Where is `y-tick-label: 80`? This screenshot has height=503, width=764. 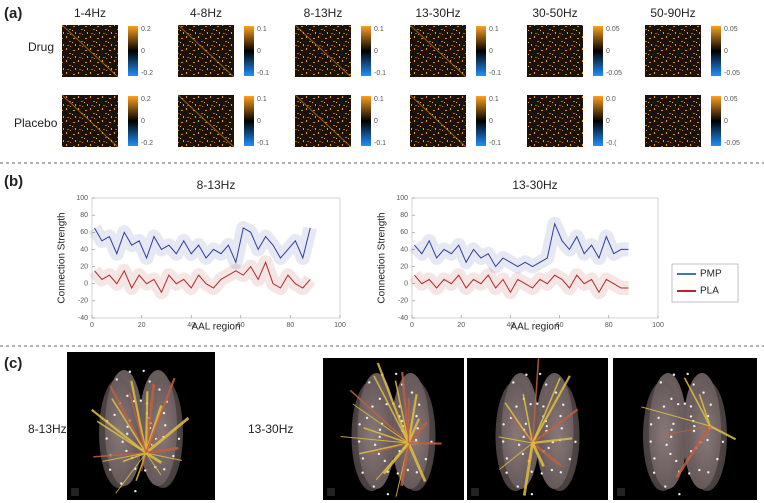 y-tick-label: 80 is located at coordinates (404, 215).